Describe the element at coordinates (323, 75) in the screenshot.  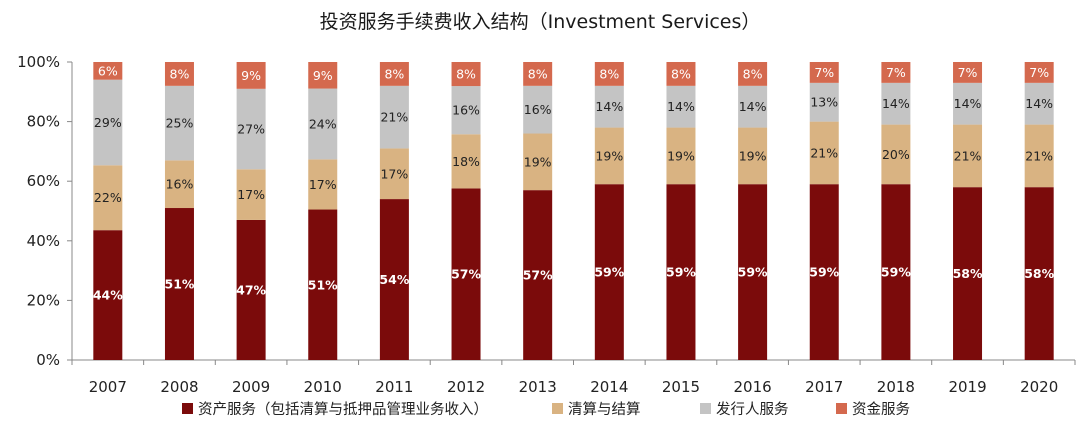
I see `data-label: 9%` at that location.